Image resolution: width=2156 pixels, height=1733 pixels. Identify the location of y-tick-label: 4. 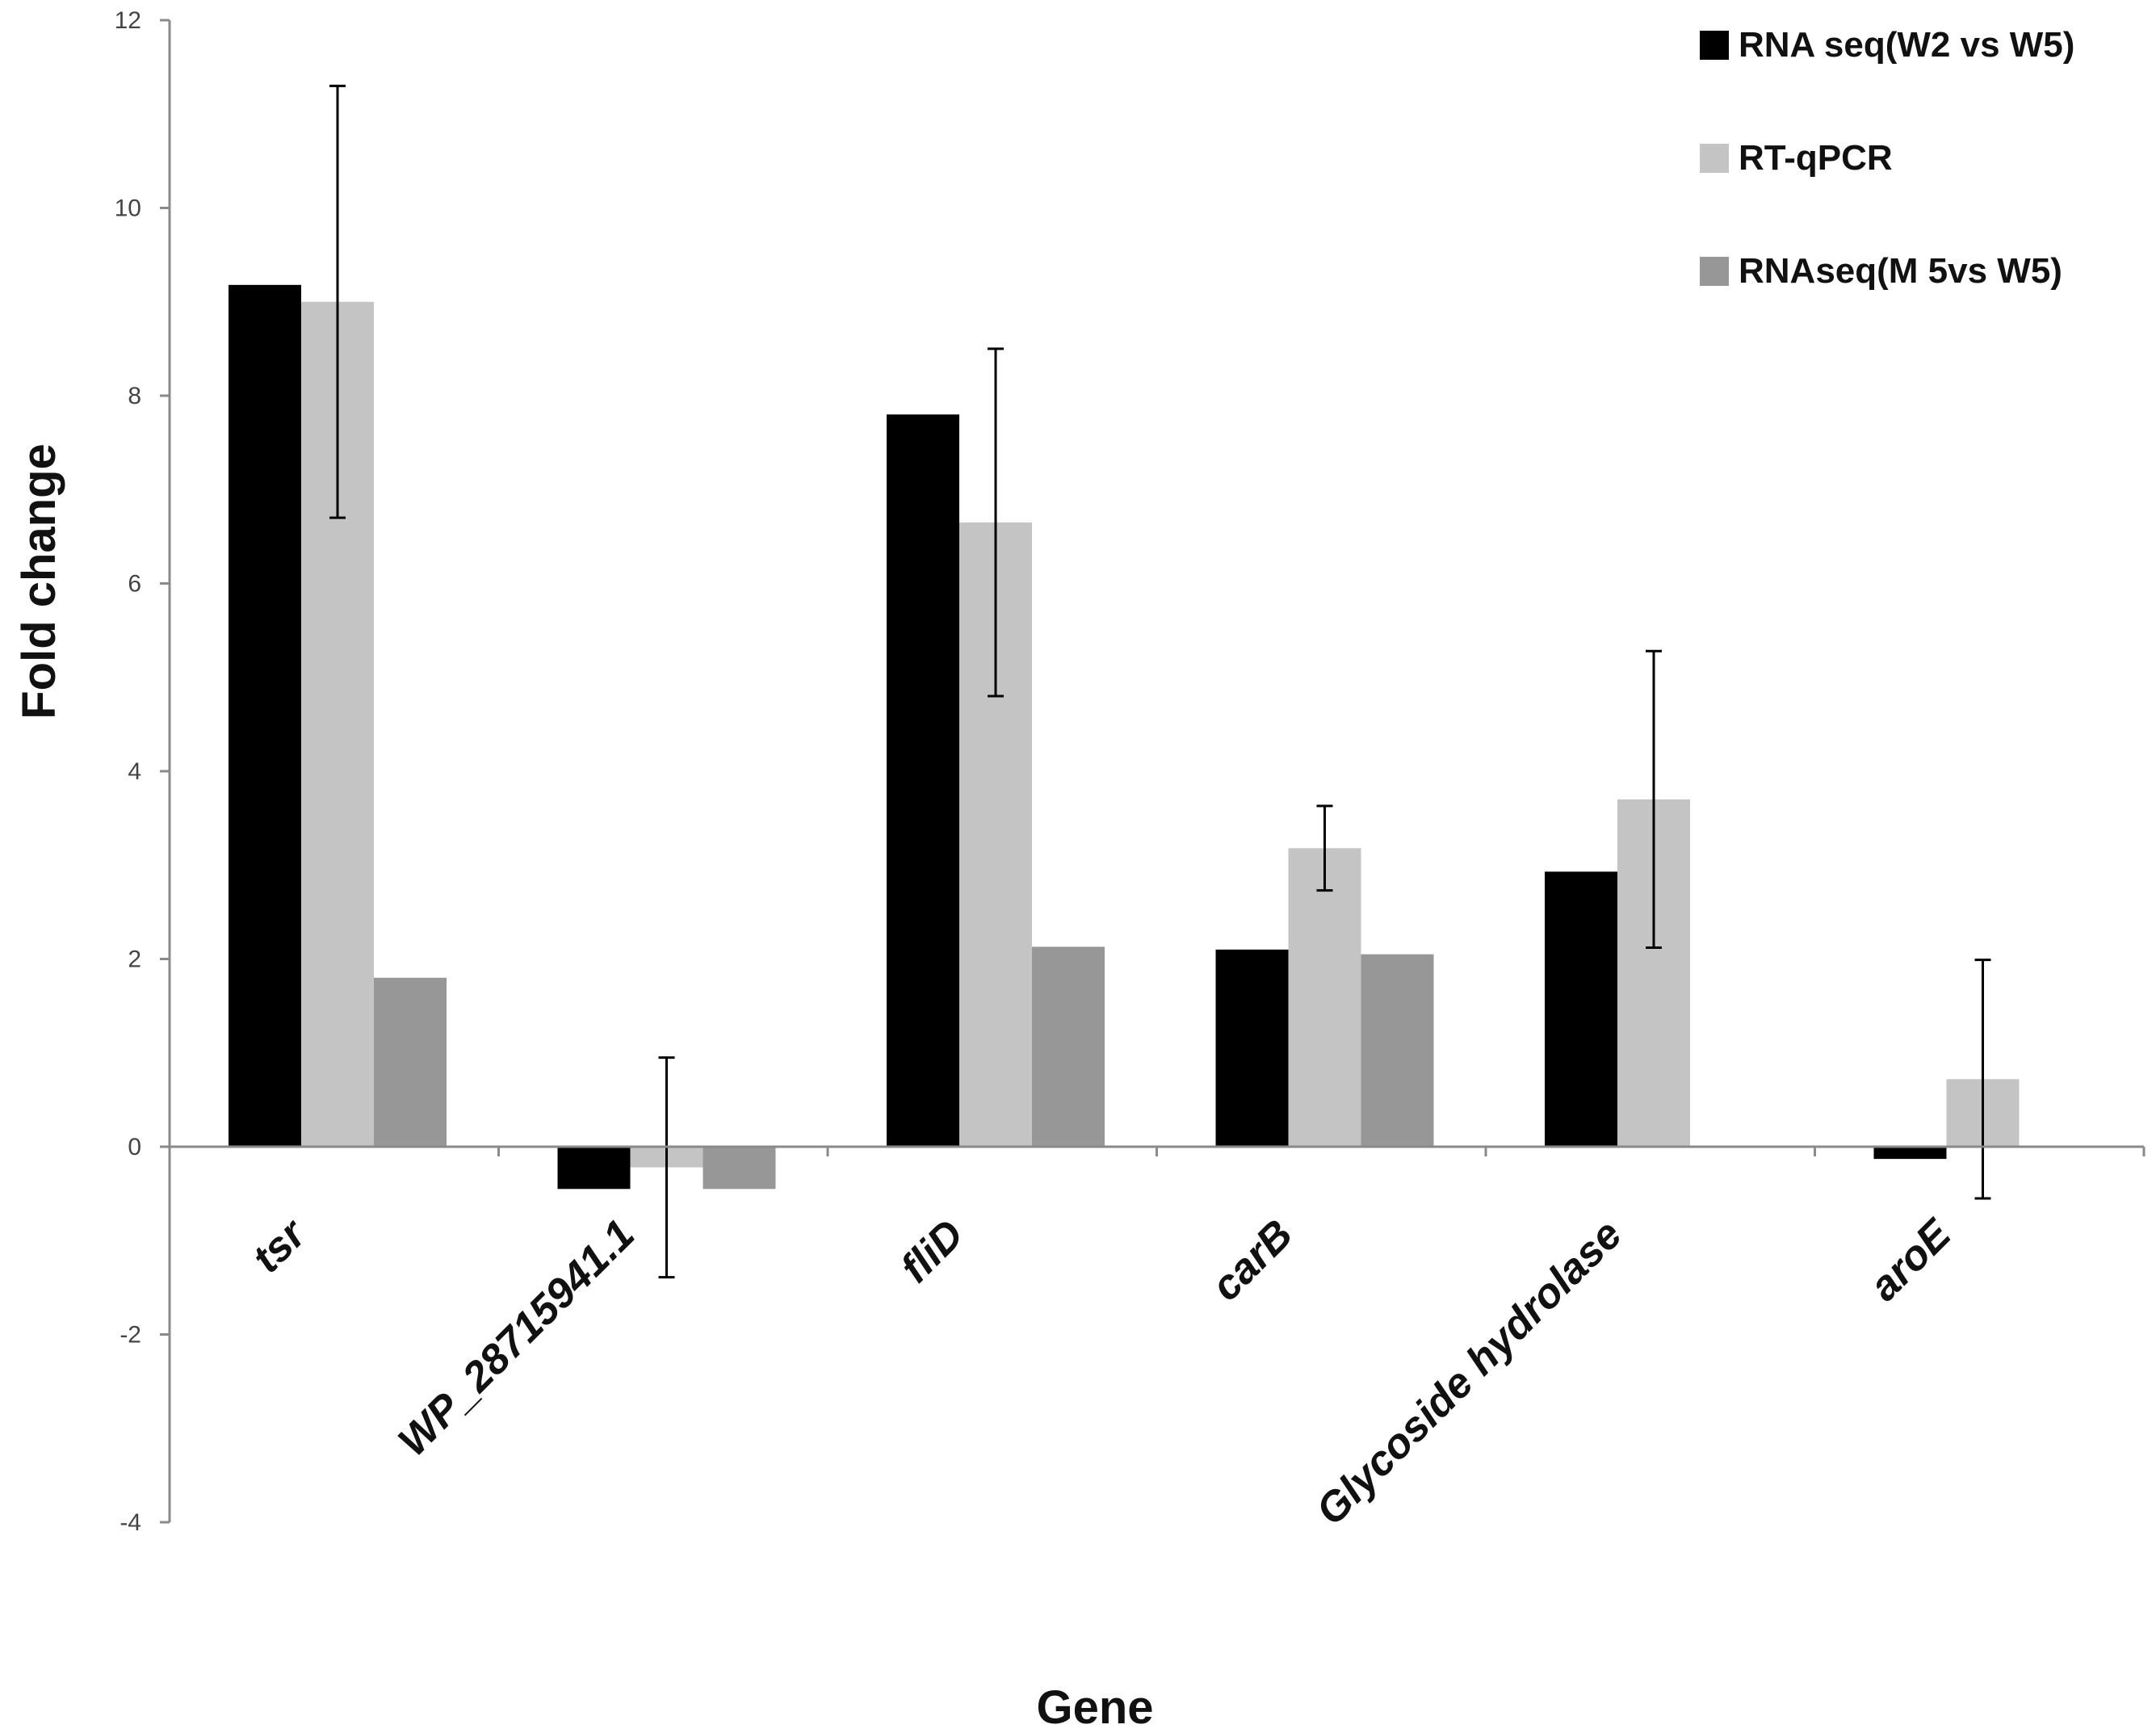
(134, 771).